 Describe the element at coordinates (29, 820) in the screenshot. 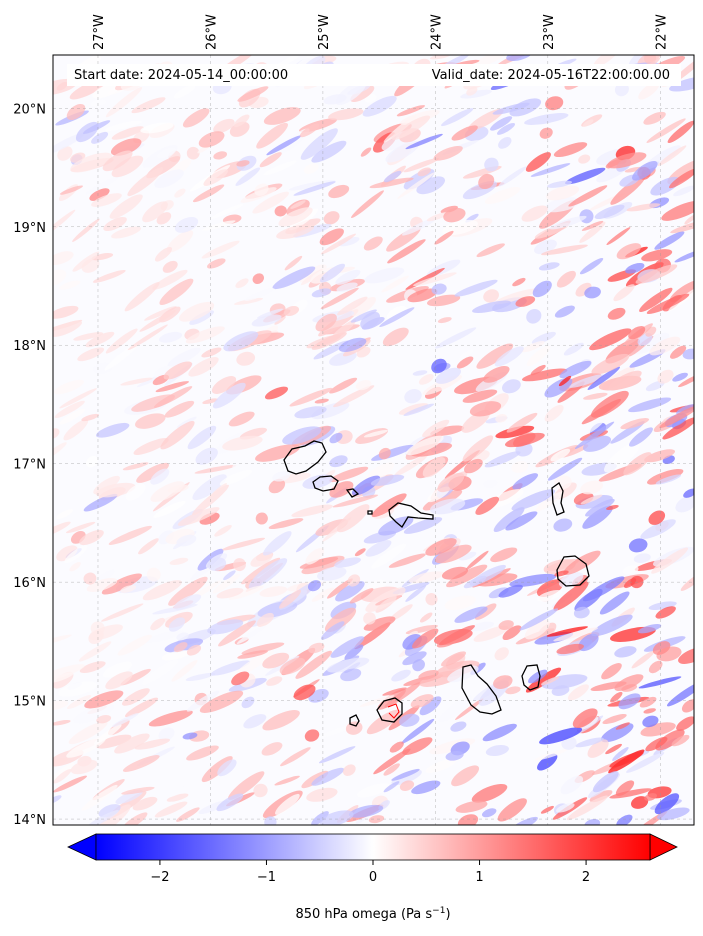

I see `lat-tick-label: 14°N` at that location.